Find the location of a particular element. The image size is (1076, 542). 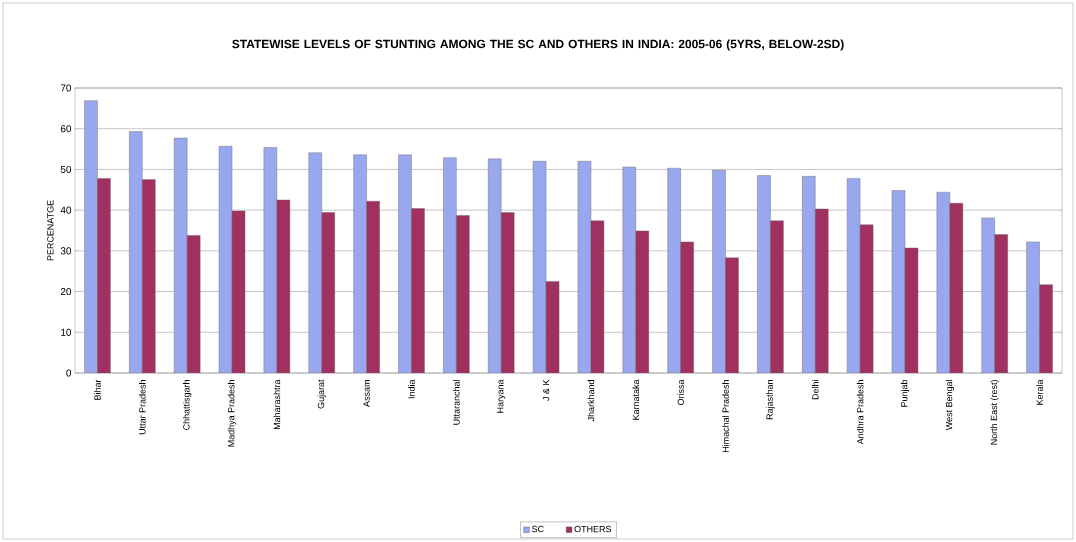

x-tick-label: Karnataka is located at coordinates (636, 399).